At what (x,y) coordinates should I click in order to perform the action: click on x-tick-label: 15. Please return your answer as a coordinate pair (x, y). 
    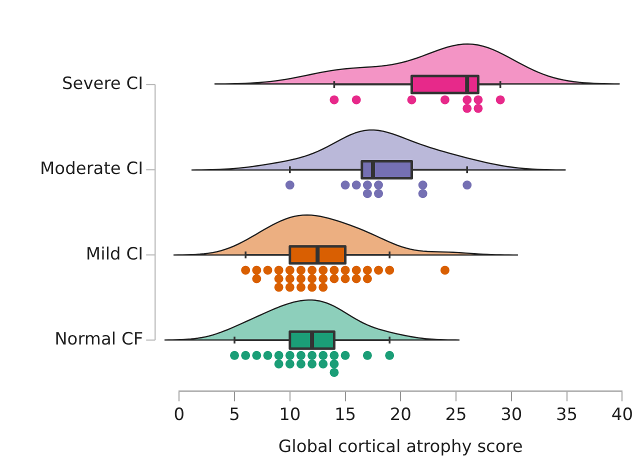
    Looking at the image, I should click on (345, 414).